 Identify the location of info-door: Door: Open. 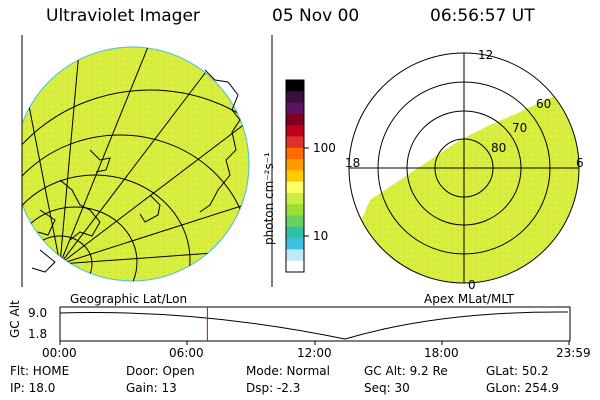
(160, 371).